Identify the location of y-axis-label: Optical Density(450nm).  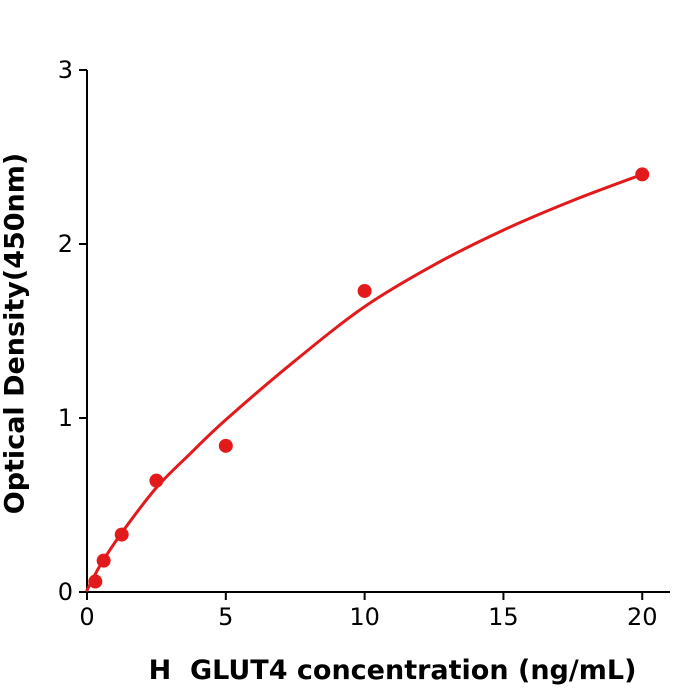
(15, 333).